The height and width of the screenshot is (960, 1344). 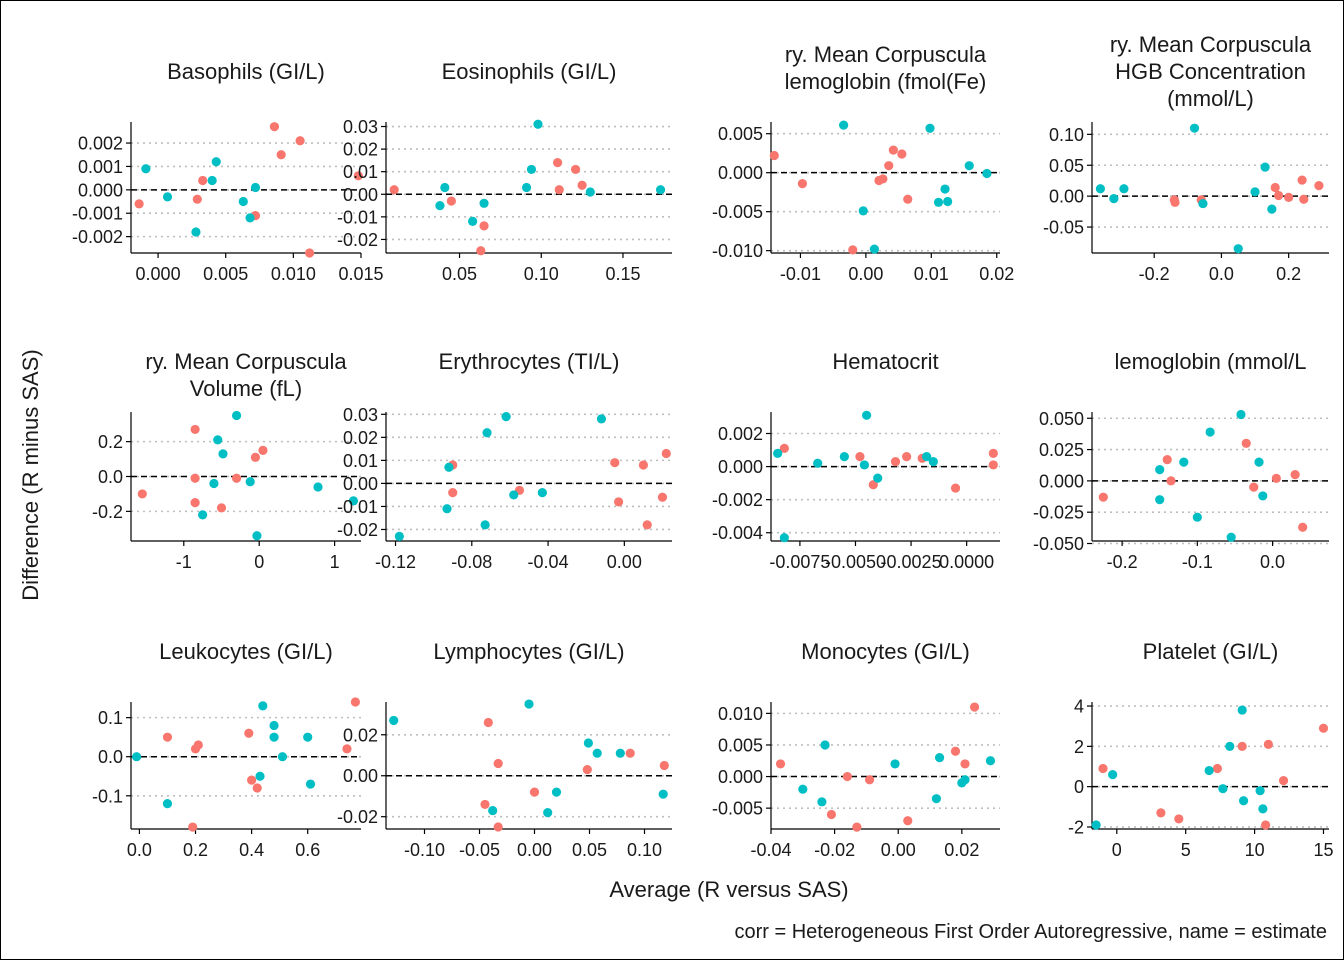 I want to click on y-tick-label: -0.004, so click(x=737, y=533).